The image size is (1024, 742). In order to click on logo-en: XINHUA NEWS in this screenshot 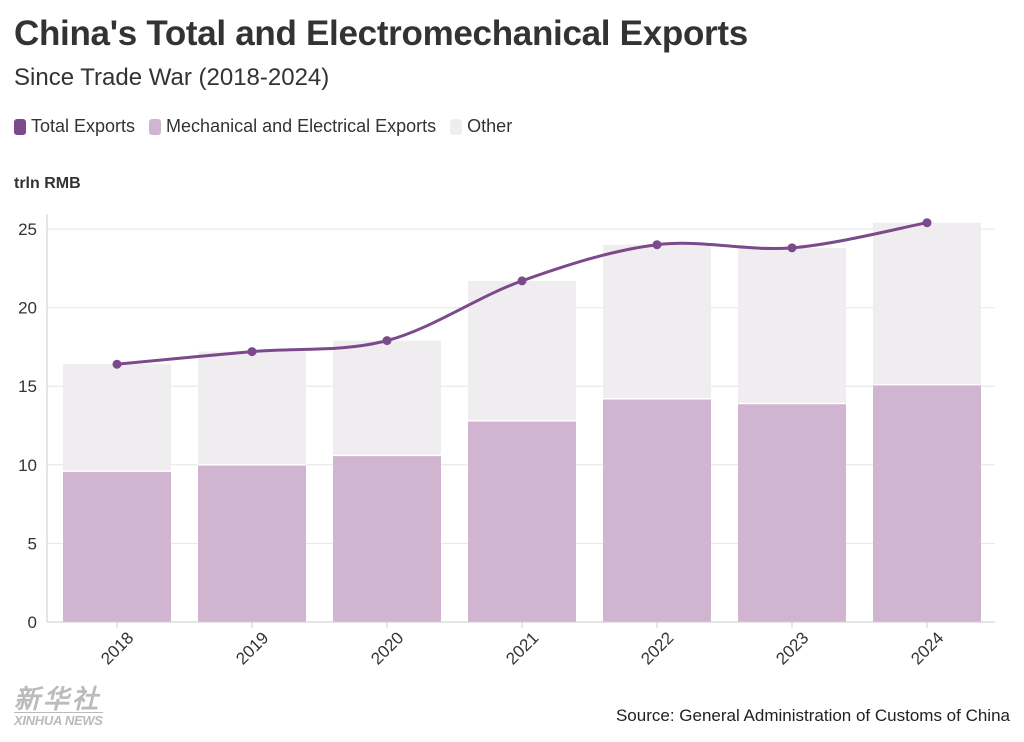, I will do `click(58, 720)`.